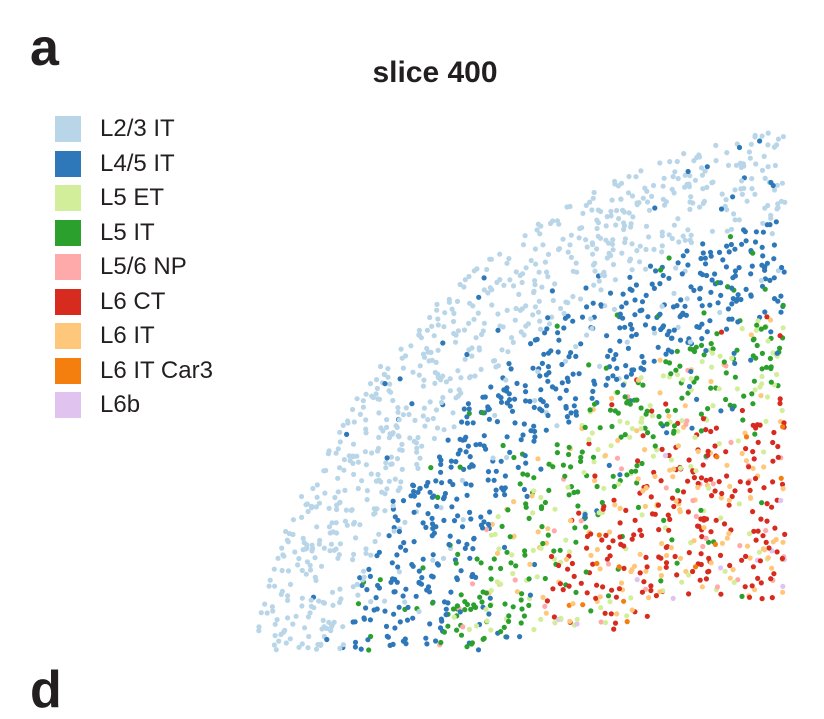 The width and height of the screenshot is (824, 719). I want to click on legend-label: L5 ET, so click(132, 198).